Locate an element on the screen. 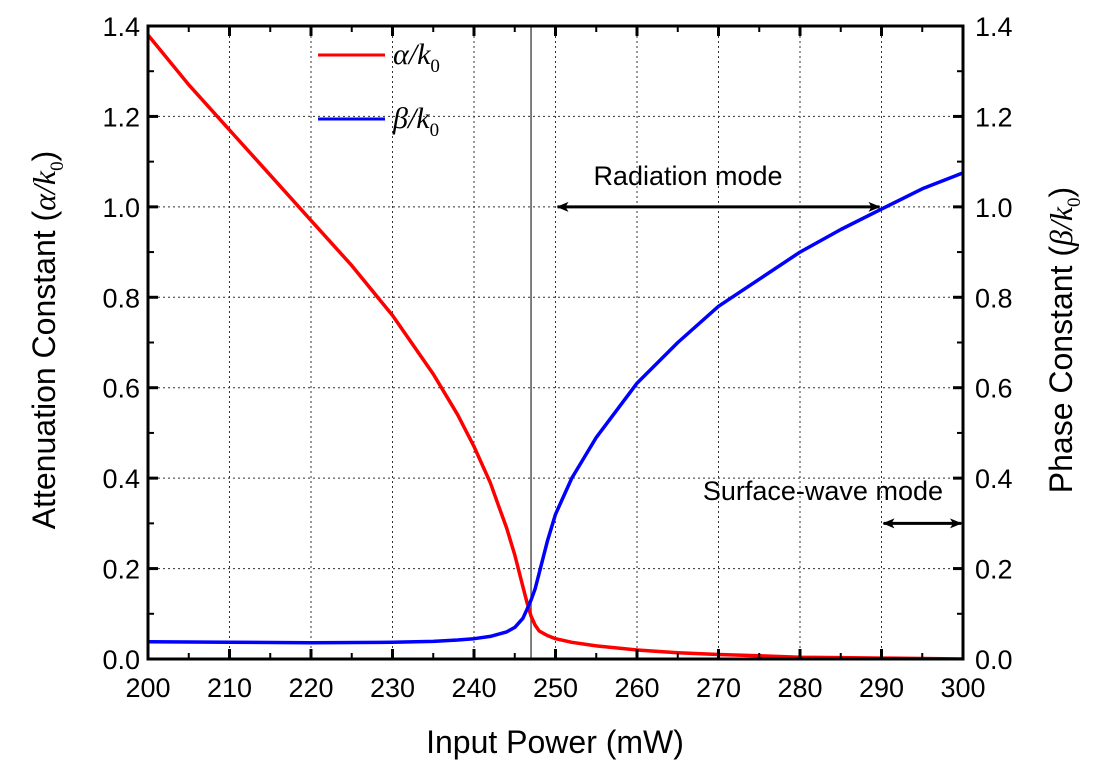  y-tick-label-left: 1.0 is located at coordinates (121, 208).